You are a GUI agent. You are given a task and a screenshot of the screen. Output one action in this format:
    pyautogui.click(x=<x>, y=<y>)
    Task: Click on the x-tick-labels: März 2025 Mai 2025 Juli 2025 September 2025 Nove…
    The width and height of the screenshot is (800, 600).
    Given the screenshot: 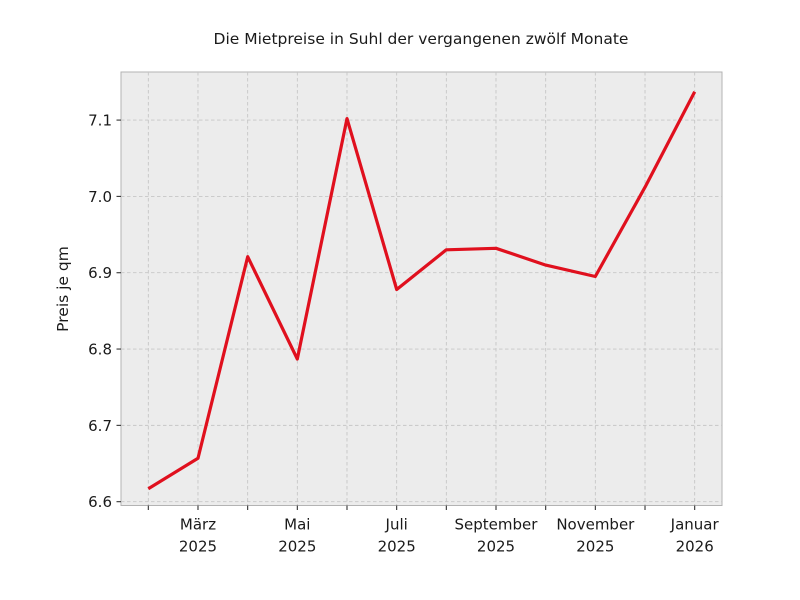 What is the action you would take?
    pyautogui.click(x=449, y=536)
    